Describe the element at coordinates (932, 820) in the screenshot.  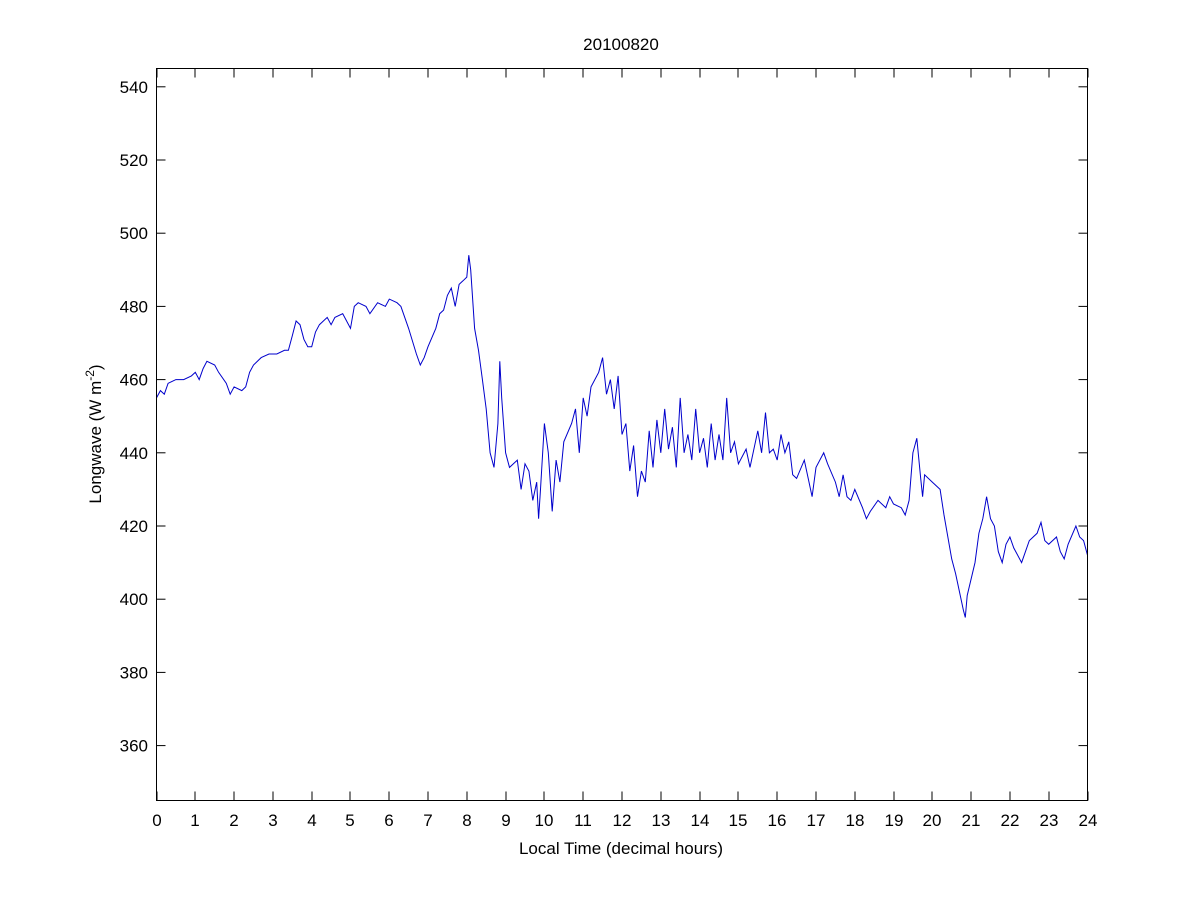
I see `x-tick-label: 20` at that location.